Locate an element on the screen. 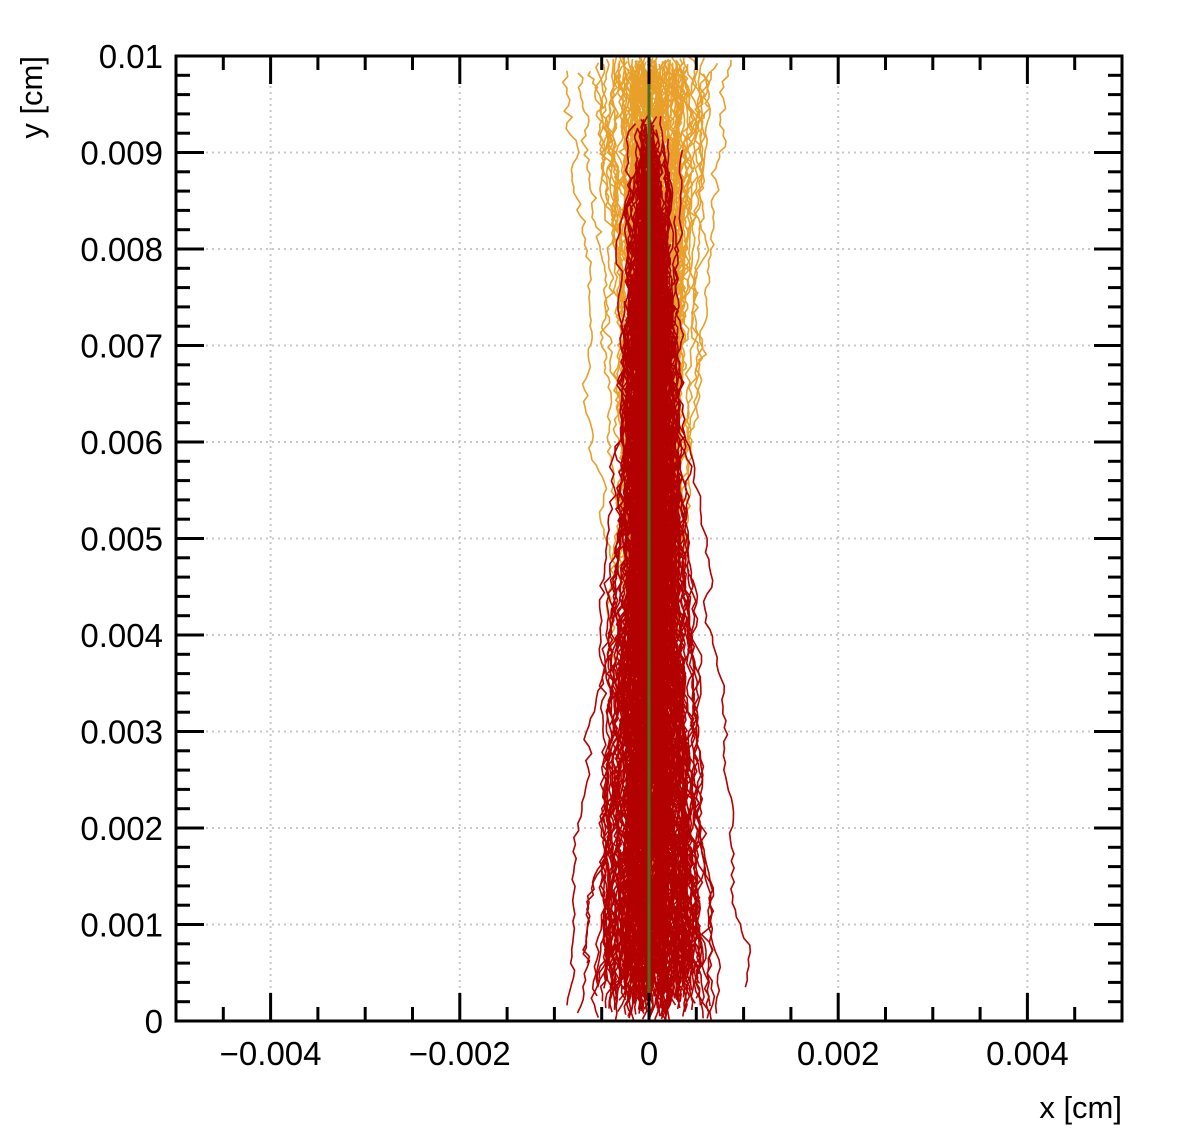  x-tick-label: 0.004 is located at coordinates (1027, 1053).